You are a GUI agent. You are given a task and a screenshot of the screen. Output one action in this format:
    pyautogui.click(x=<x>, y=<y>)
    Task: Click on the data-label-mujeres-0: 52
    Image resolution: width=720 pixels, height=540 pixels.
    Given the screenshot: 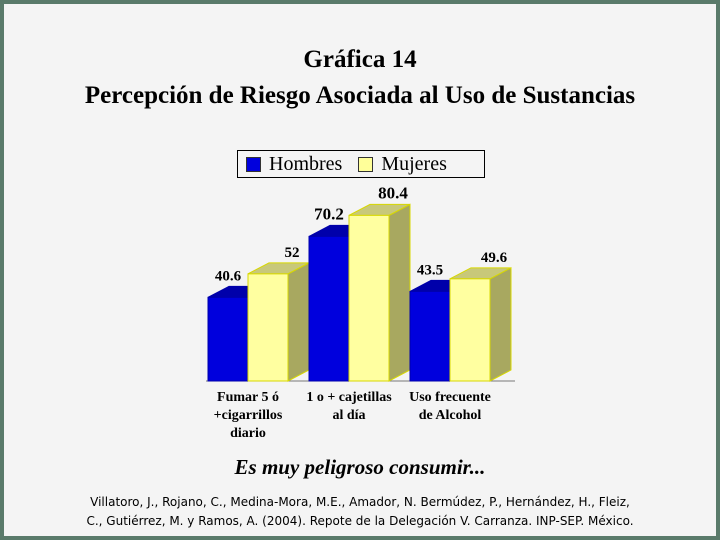 What is the action you would take?
    pyautogui.click(x=292, y=253)
    